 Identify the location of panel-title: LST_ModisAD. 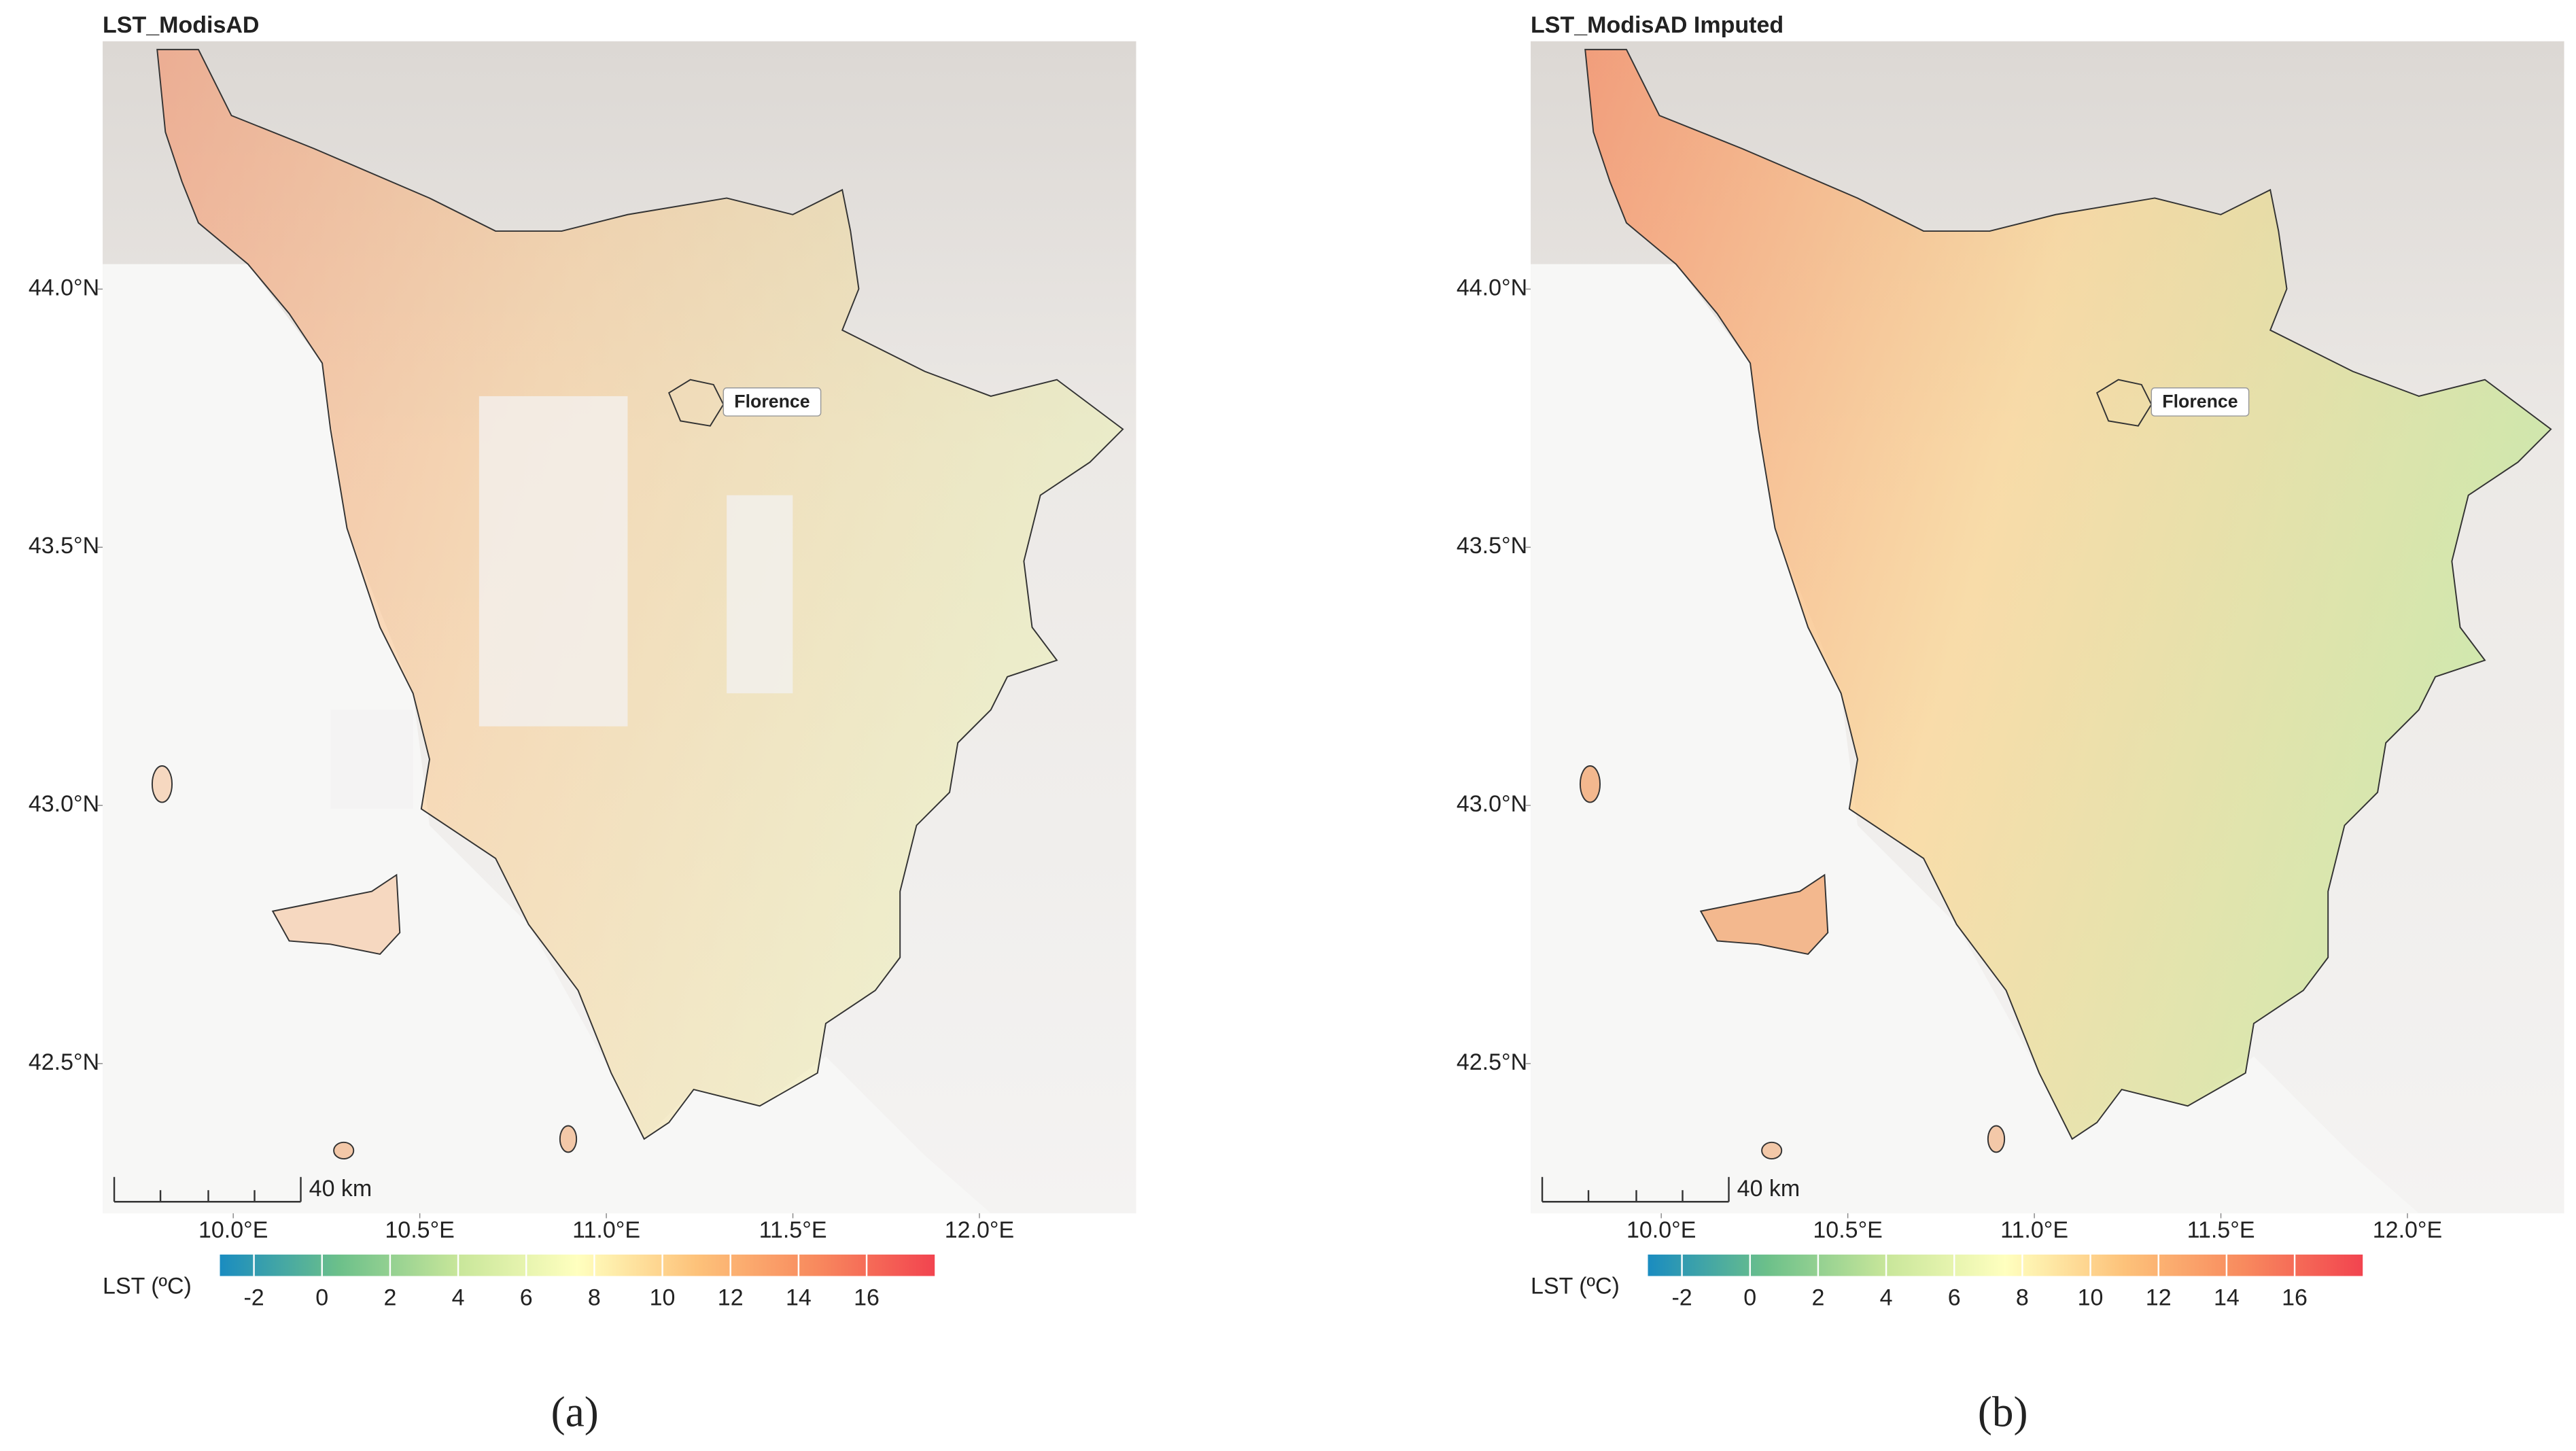
(181, 25).